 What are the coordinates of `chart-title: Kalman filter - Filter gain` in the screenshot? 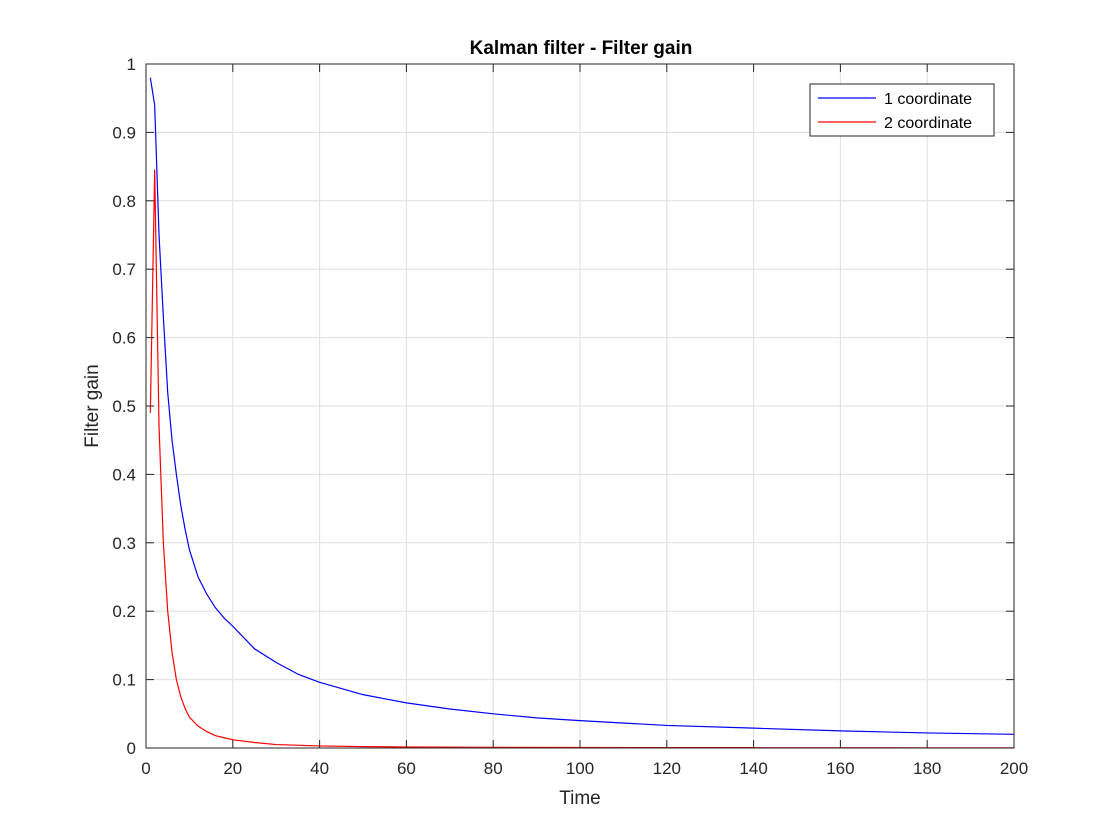 It's located at (581, 48).